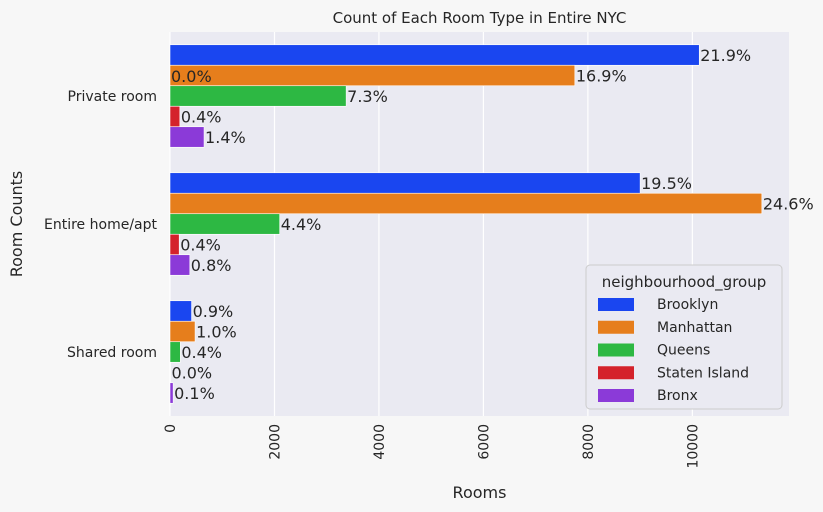 The height and width of the screenshot is (512, 823). I want to click on bar-value-label: 21.9%, so click(725, 55).